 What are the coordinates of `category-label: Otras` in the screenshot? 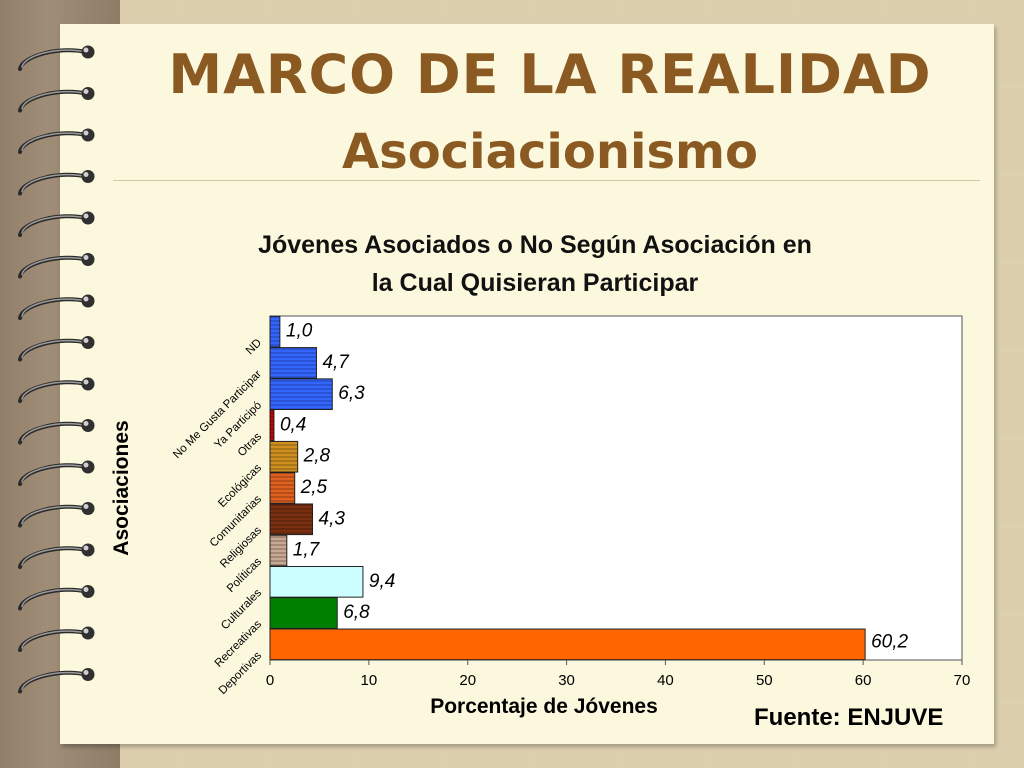 It's located at (250, 445).